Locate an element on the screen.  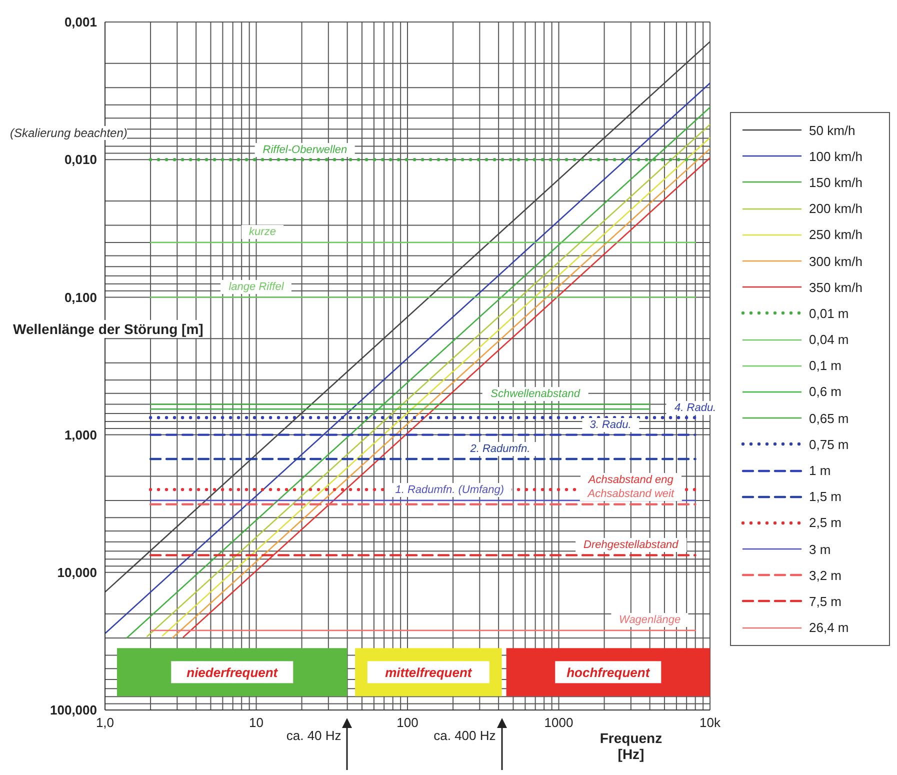
annotation: 2. Radumfn. is located at coordinates (500, 449).